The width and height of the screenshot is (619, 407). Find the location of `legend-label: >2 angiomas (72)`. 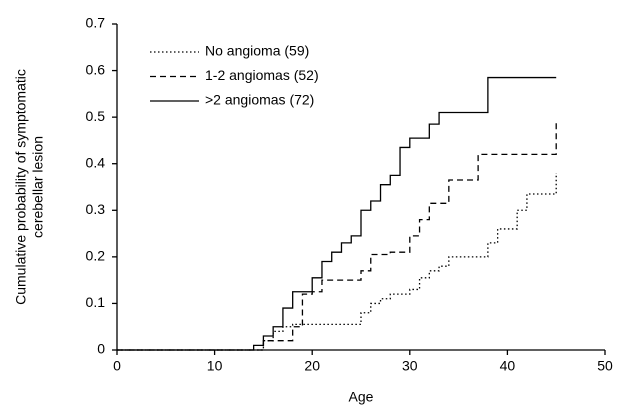

legend-label: >2 angiomas (72) is located at coordinates (259, 100).